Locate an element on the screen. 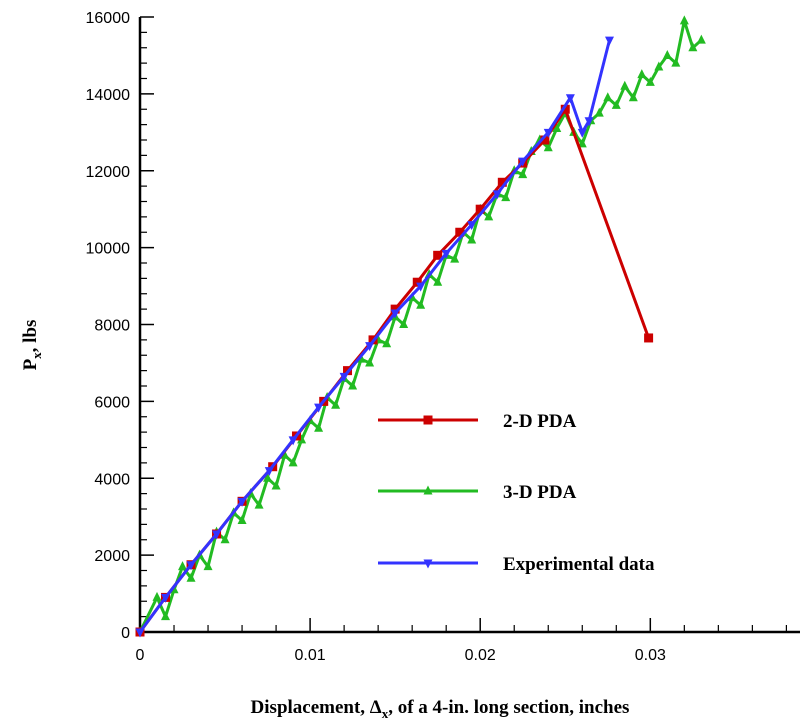 The width and height of the screenshot is (801, 728). legend-label: 3-D PDA is located at coordinates (540, 492).